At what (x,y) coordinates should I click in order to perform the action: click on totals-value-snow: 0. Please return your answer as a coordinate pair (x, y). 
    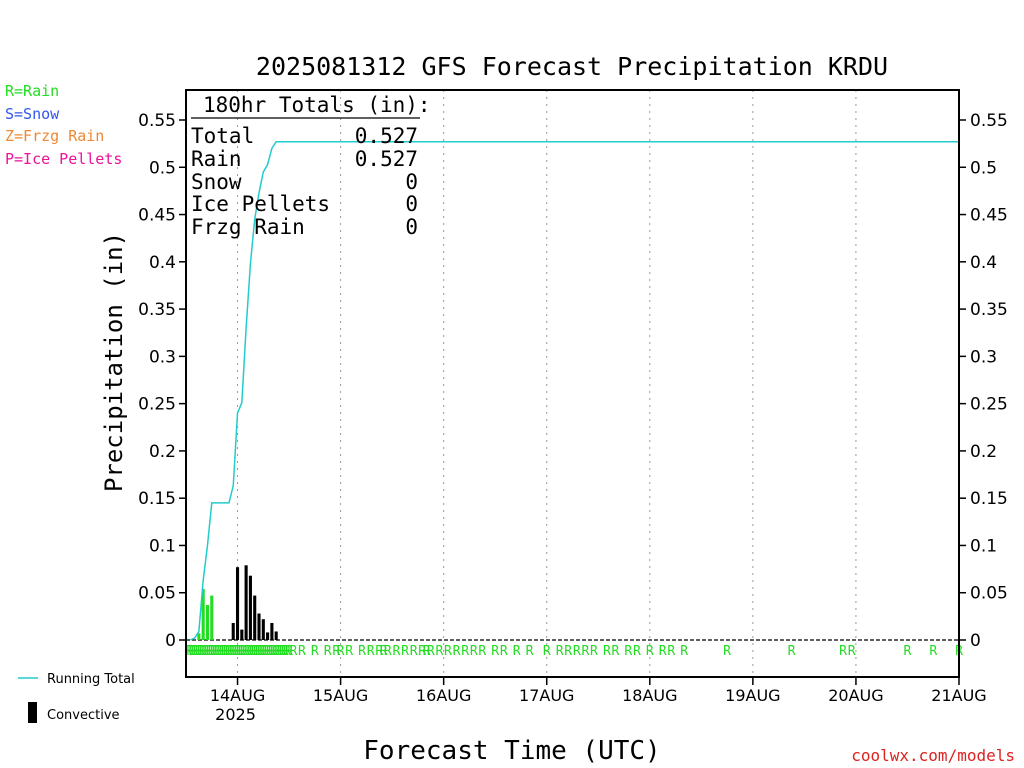
    Looking at the image, I should click on (411, 182).